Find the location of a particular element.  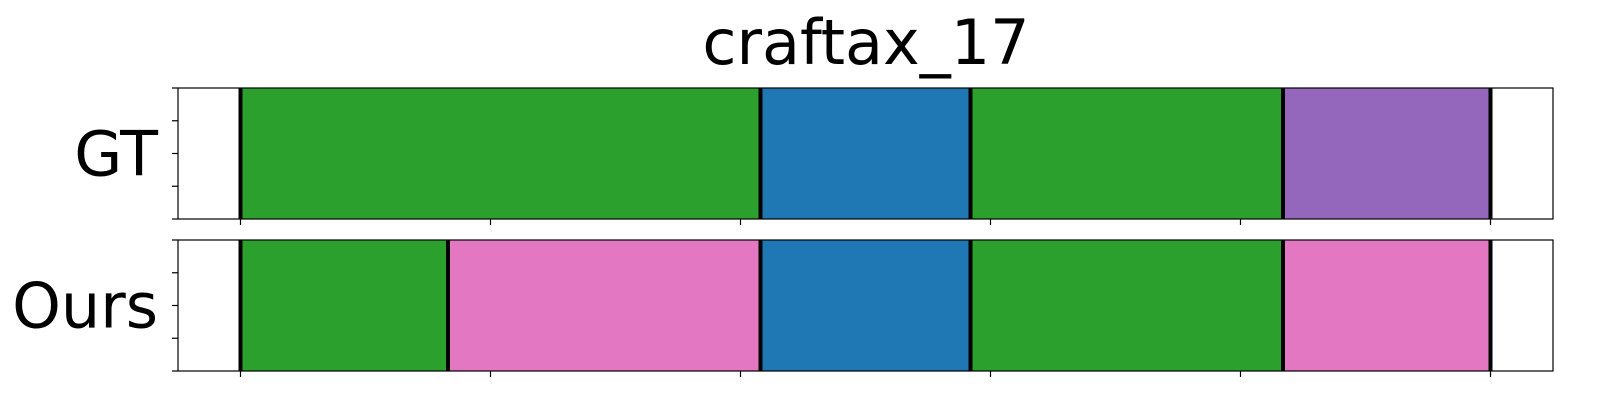

row-label: Ours is located at coordinates (85, 306).